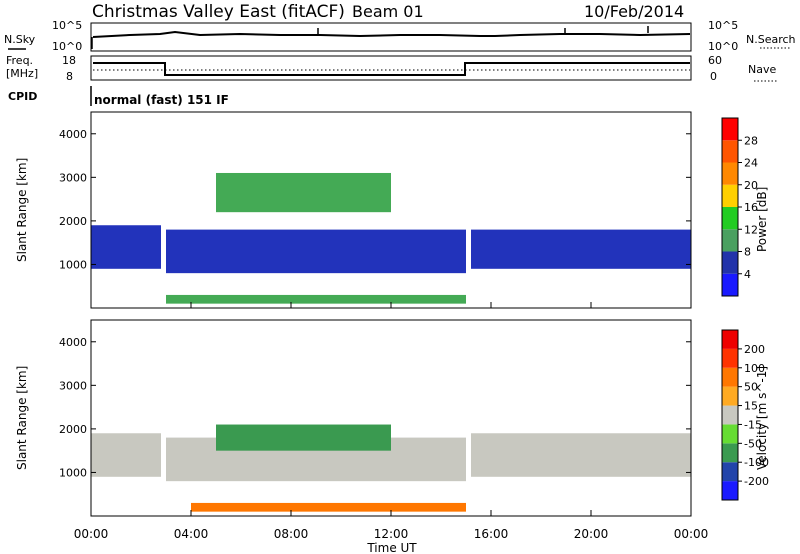  I want to click on power-y-tick-label: 4000, so click(73, 134).